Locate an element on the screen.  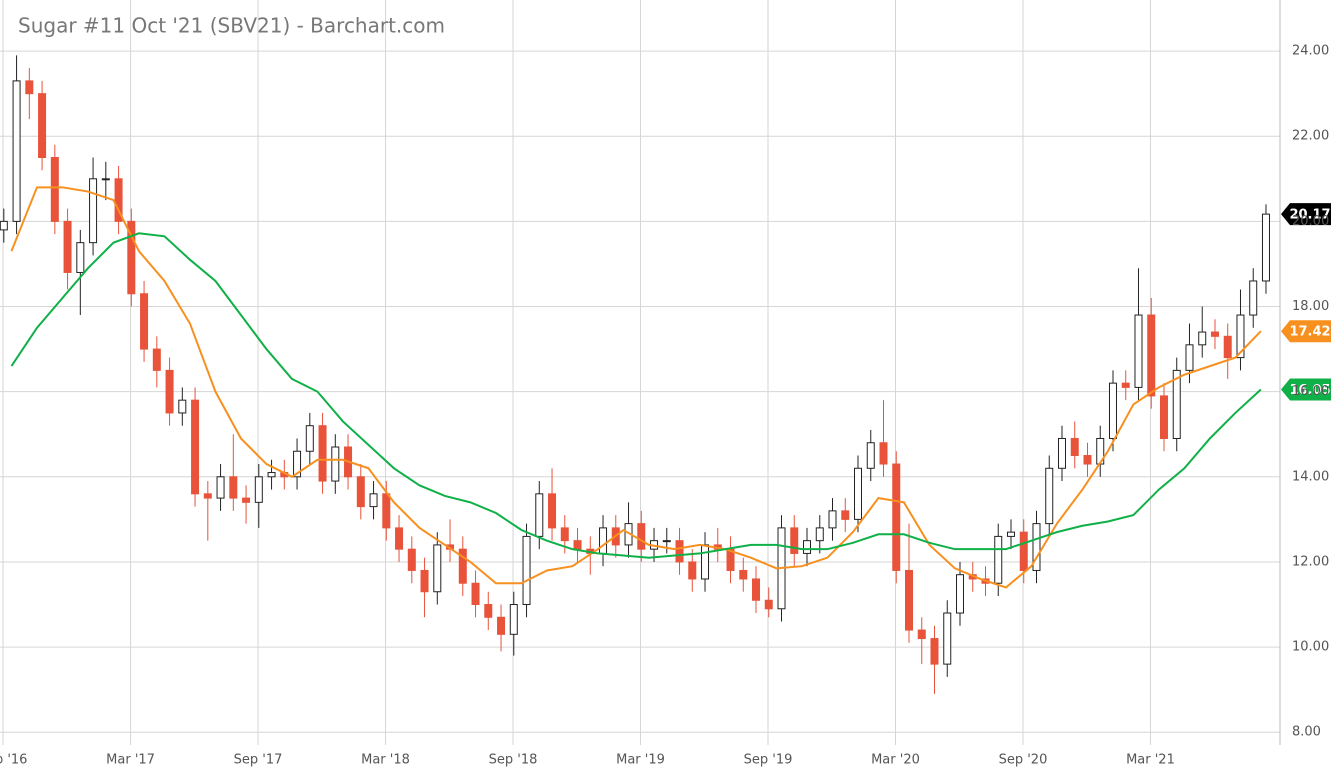
x-tick-label: Sep '19 is located at coordinates (768, 760).